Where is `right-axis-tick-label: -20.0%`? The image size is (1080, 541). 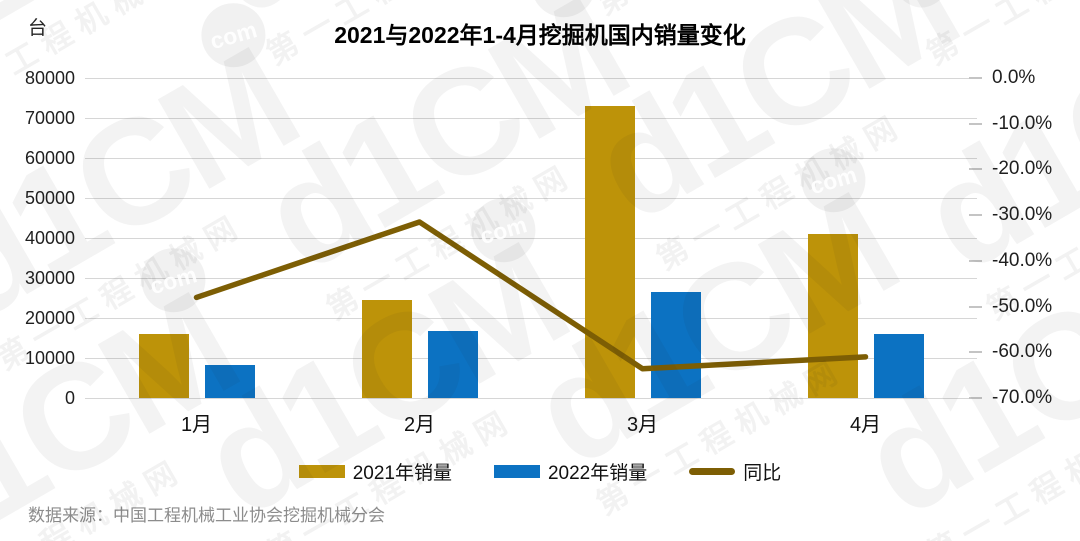 right-axis-tick-label: -20.0% is located at coordinates (1022, 169).